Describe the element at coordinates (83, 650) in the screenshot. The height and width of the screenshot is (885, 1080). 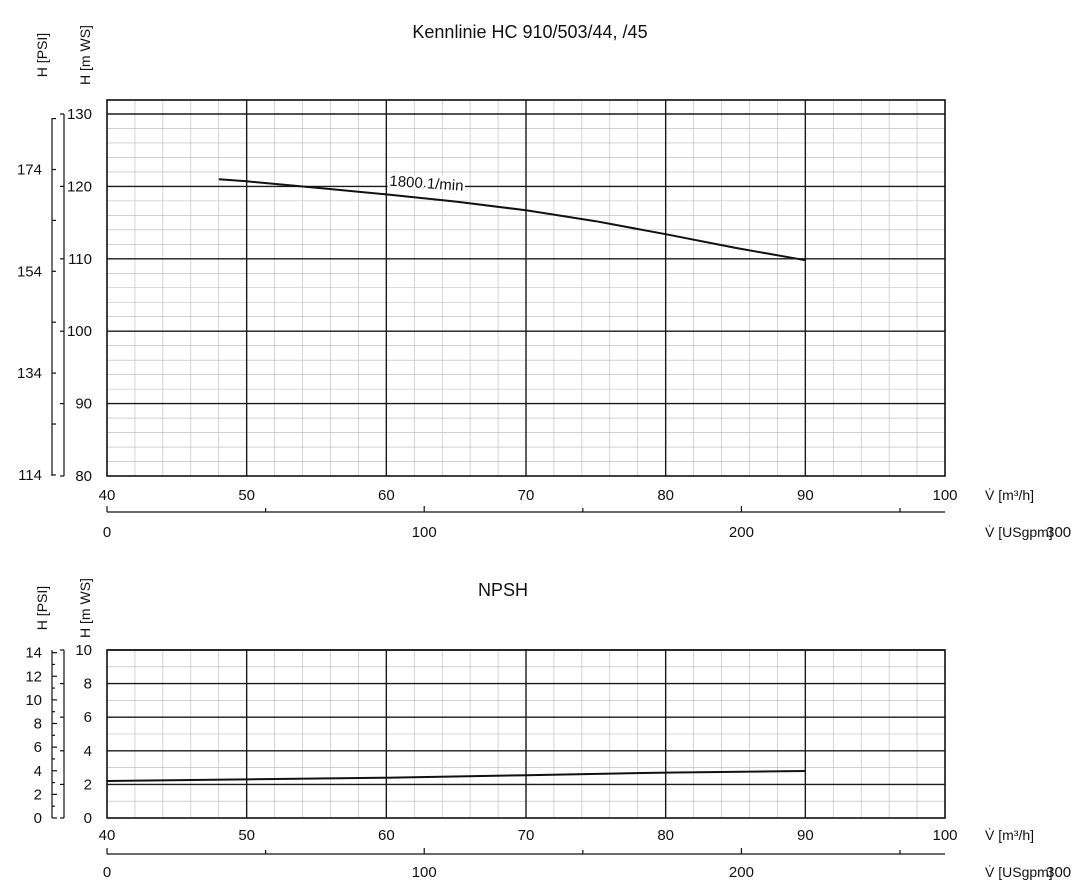
I see `chart2-y-tick-label: 10` at that location.